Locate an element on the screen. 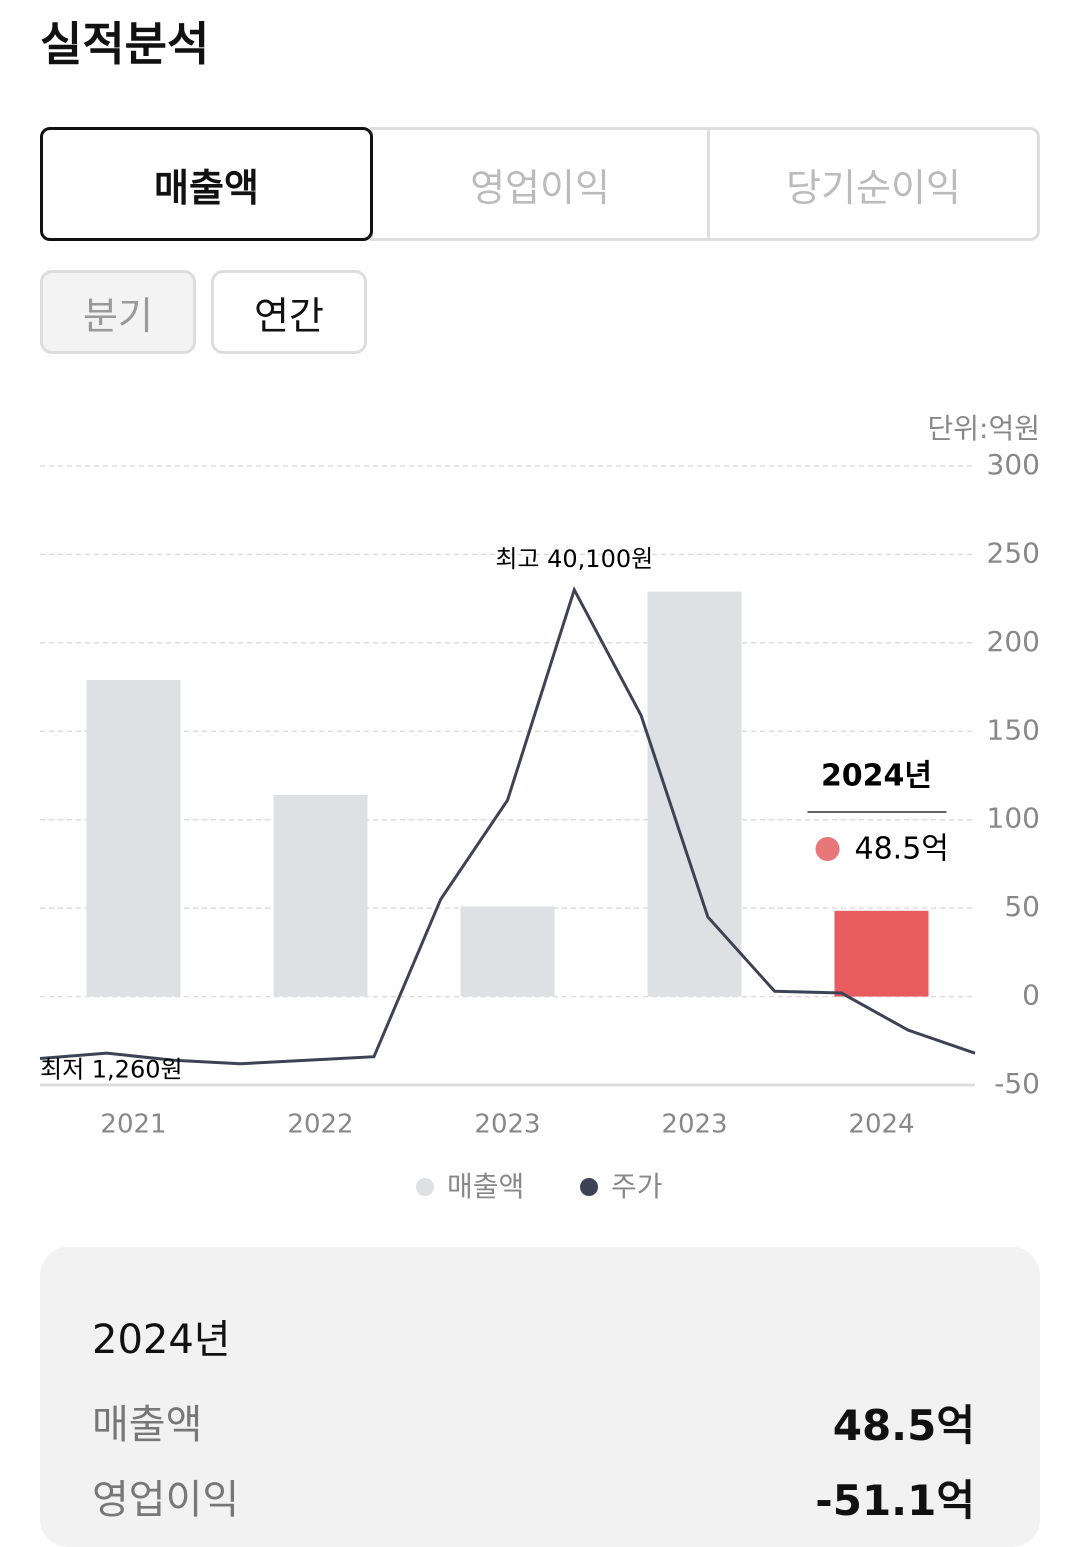  y-tick-label: 100 is located at coordinates (1013, 818).